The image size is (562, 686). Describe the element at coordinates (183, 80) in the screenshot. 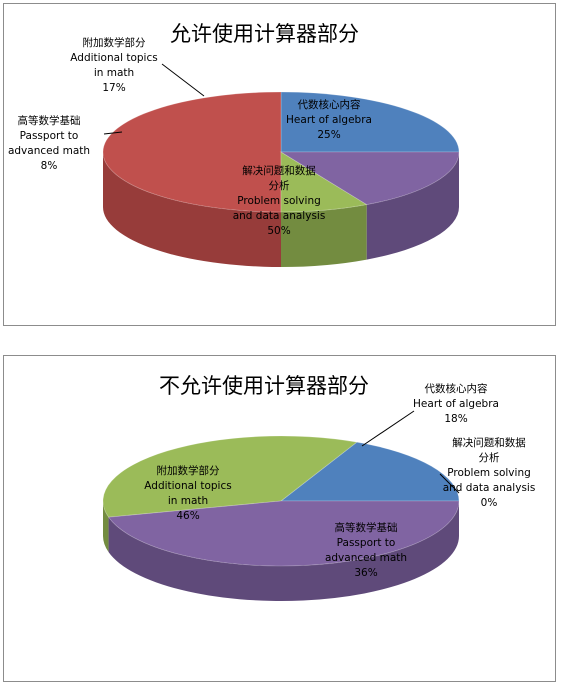

I see `leader-line-additional-topics-in-math` at that location.